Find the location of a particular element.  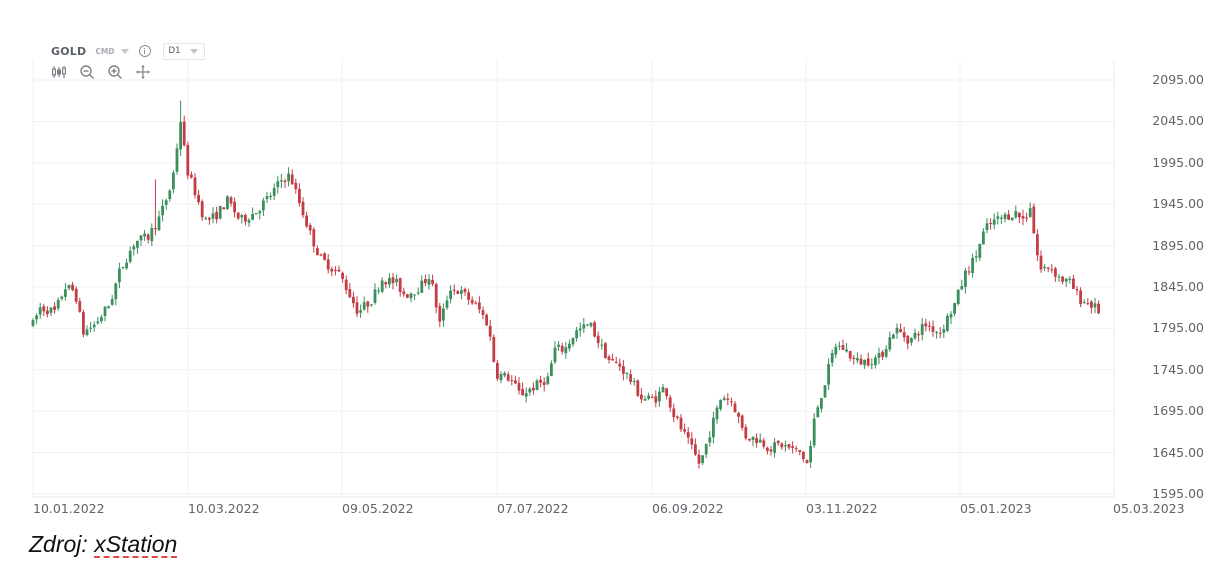

symbol-label: GOLD is located at coordinates (69, 51).